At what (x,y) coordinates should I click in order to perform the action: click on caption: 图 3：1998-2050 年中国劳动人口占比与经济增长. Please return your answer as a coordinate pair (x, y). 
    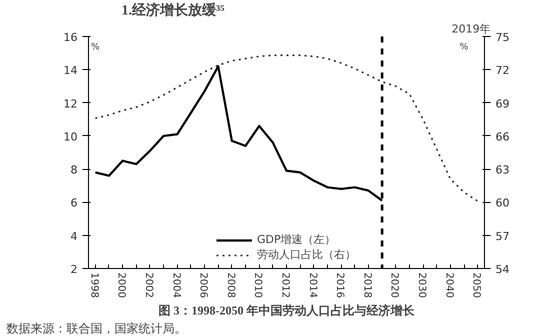
    Looking at the image, I should click on (287, 311).